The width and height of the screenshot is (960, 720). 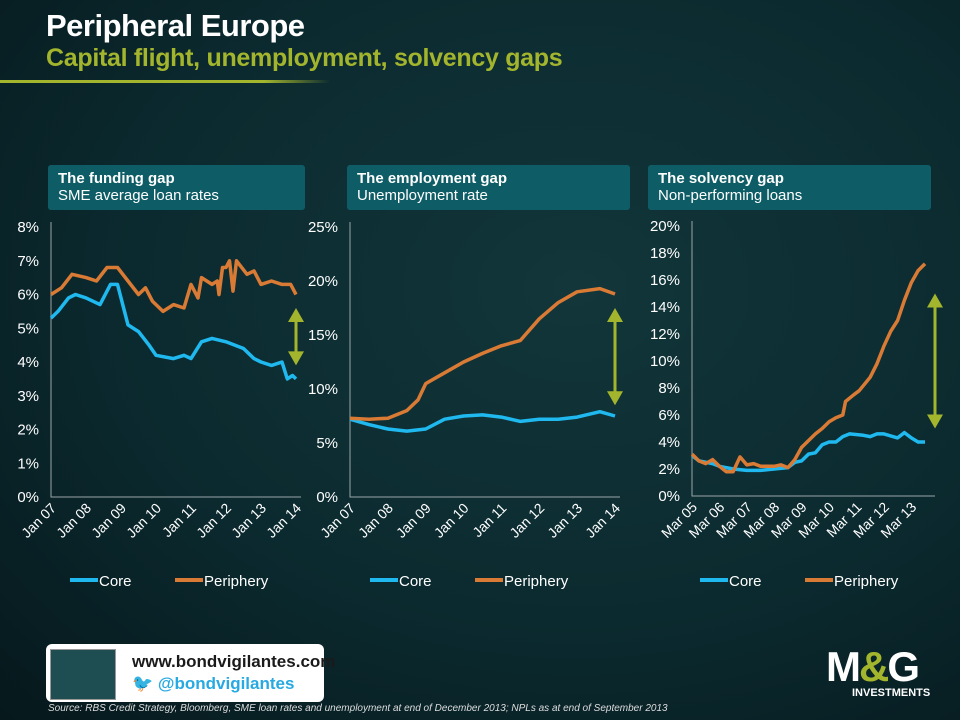 I want to click on website-link: www.bondvigilantes.com, so click(x=234, y=661).